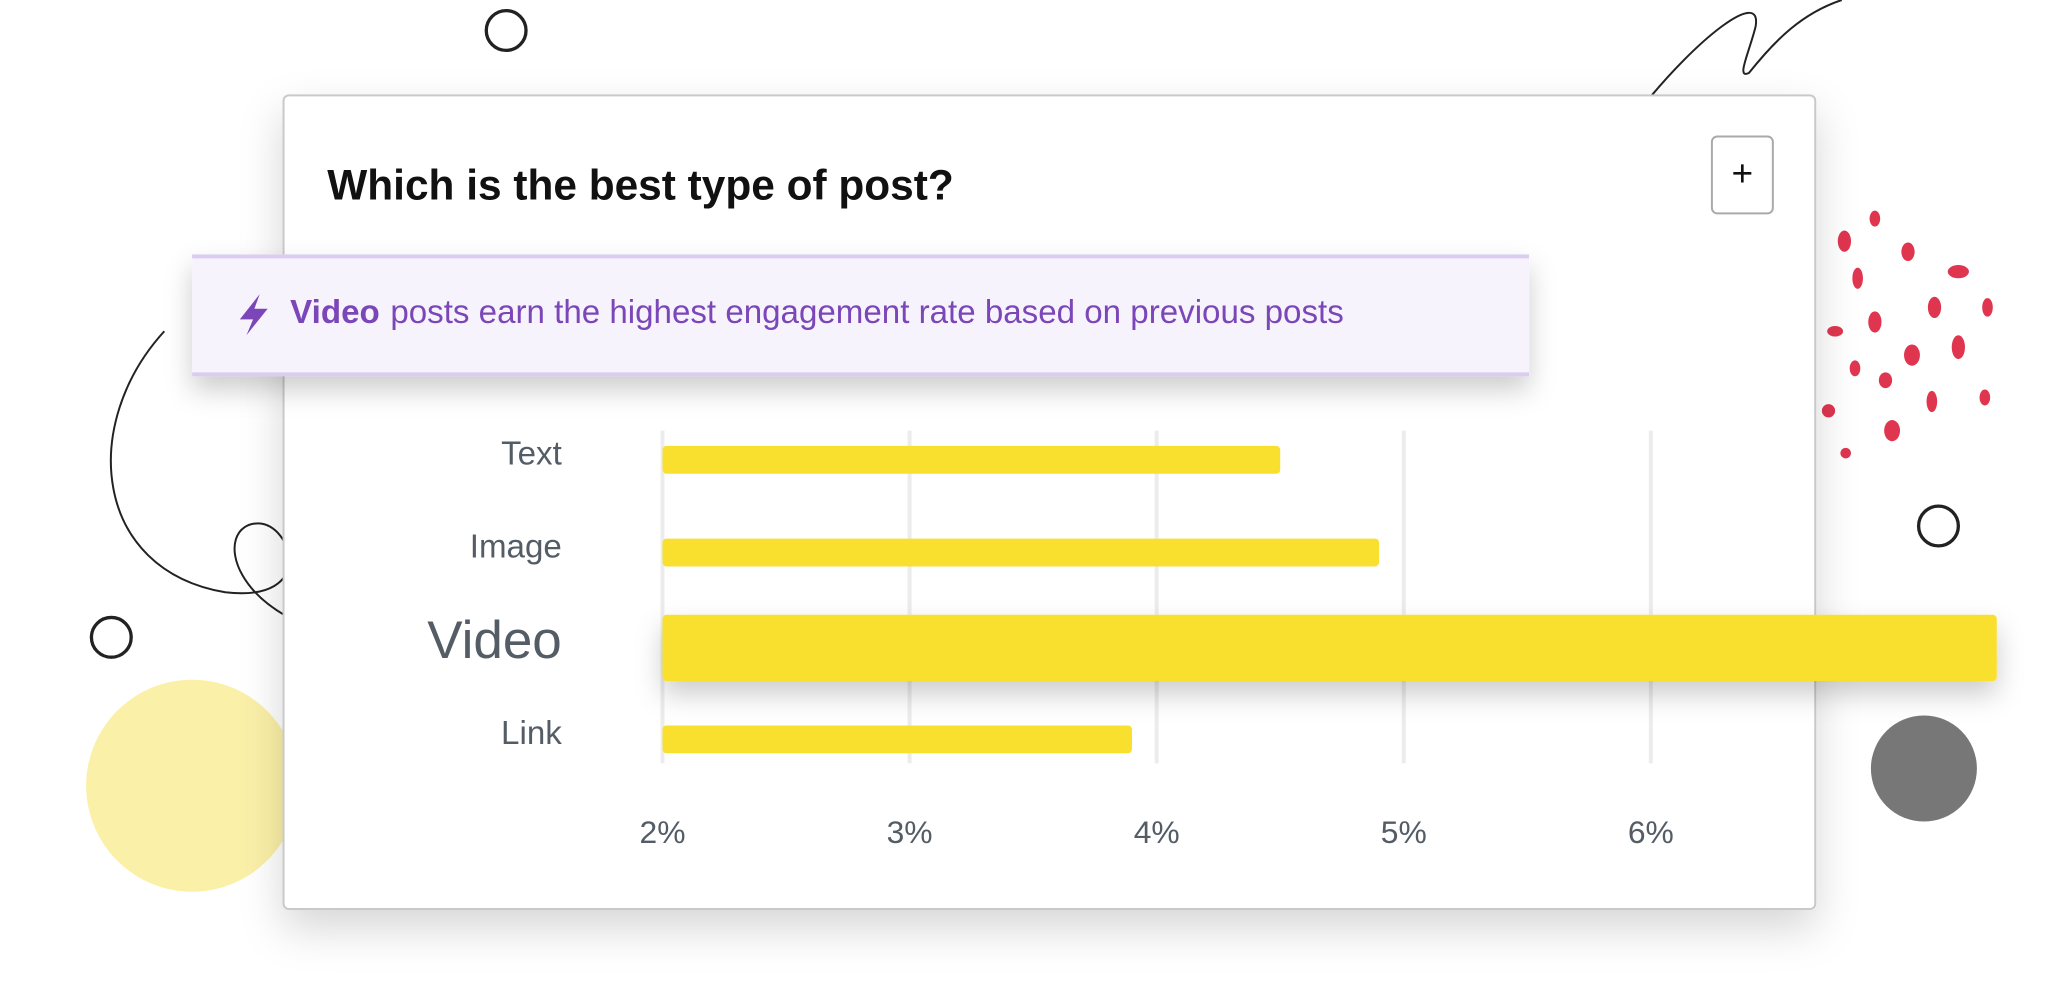 The width and height of the screenshot is (2067, 998). Describe the element at coordinates (910, 832) in the screenshot. I see `x-tick-label: 3%` at that location.